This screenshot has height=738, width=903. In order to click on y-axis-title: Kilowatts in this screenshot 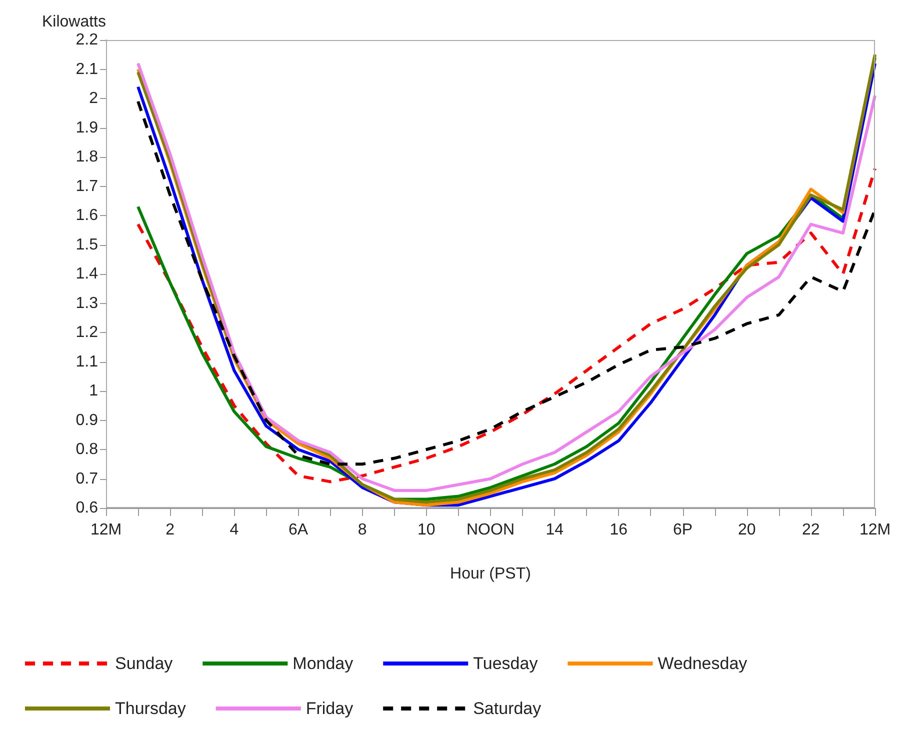, I will do `click(74, 22)`.